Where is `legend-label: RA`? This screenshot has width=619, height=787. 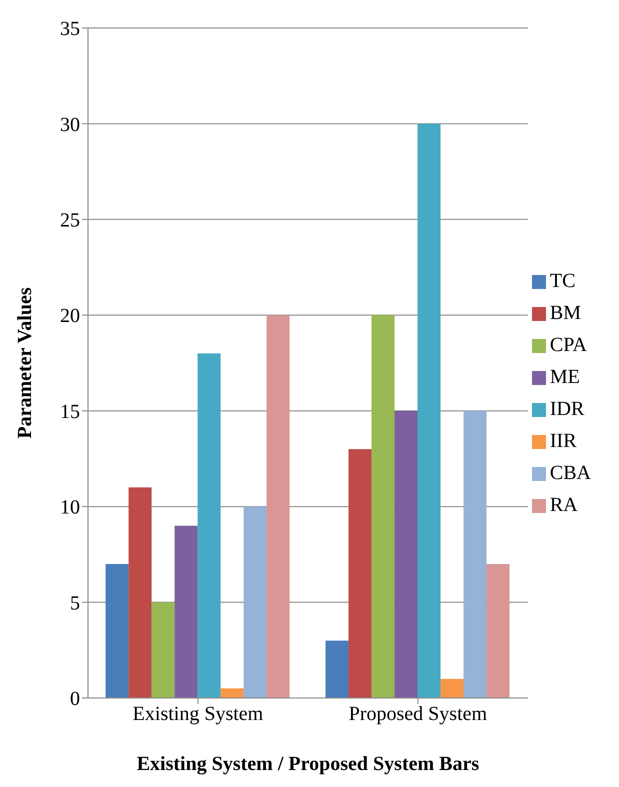 legend-label: RA is located at coordinates (564, 505).